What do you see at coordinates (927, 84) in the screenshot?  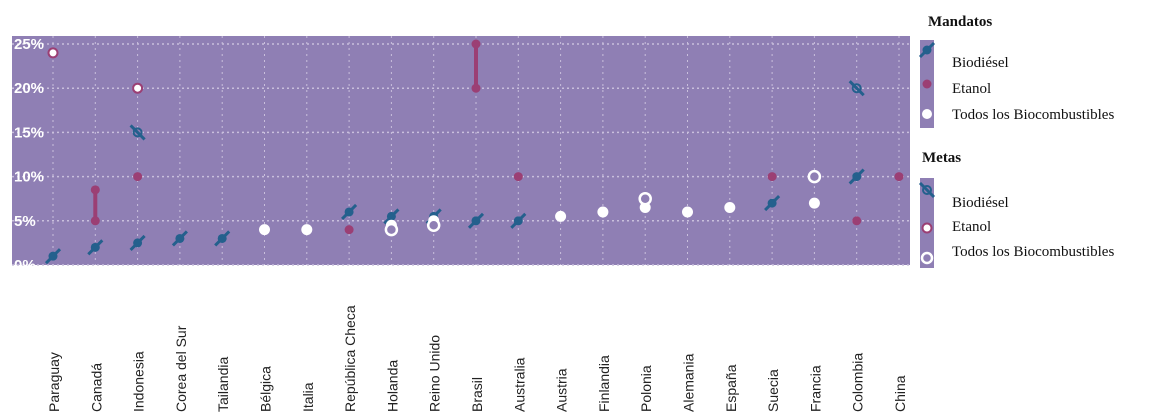 I see `legend-etanol-mandate-marker` at bounding box center [927, 84].